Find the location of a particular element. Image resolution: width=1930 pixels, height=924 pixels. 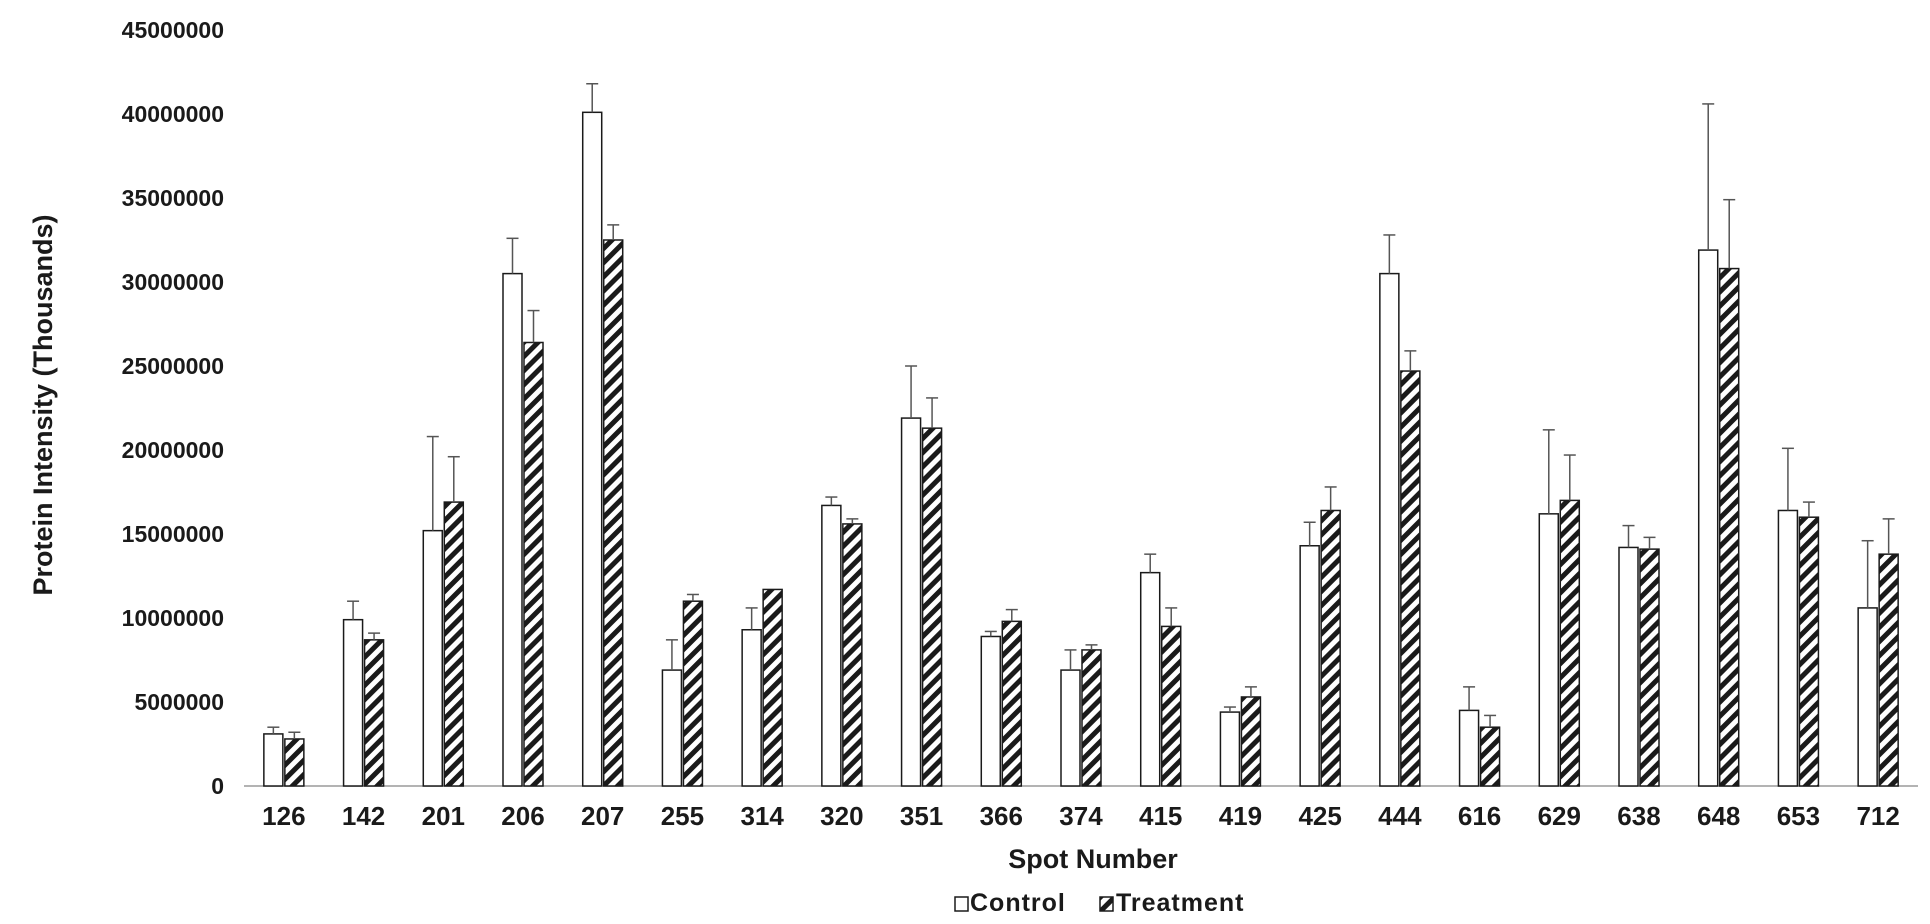

legend-label-treatment: Treatment is located at coordinates (1180, 903).